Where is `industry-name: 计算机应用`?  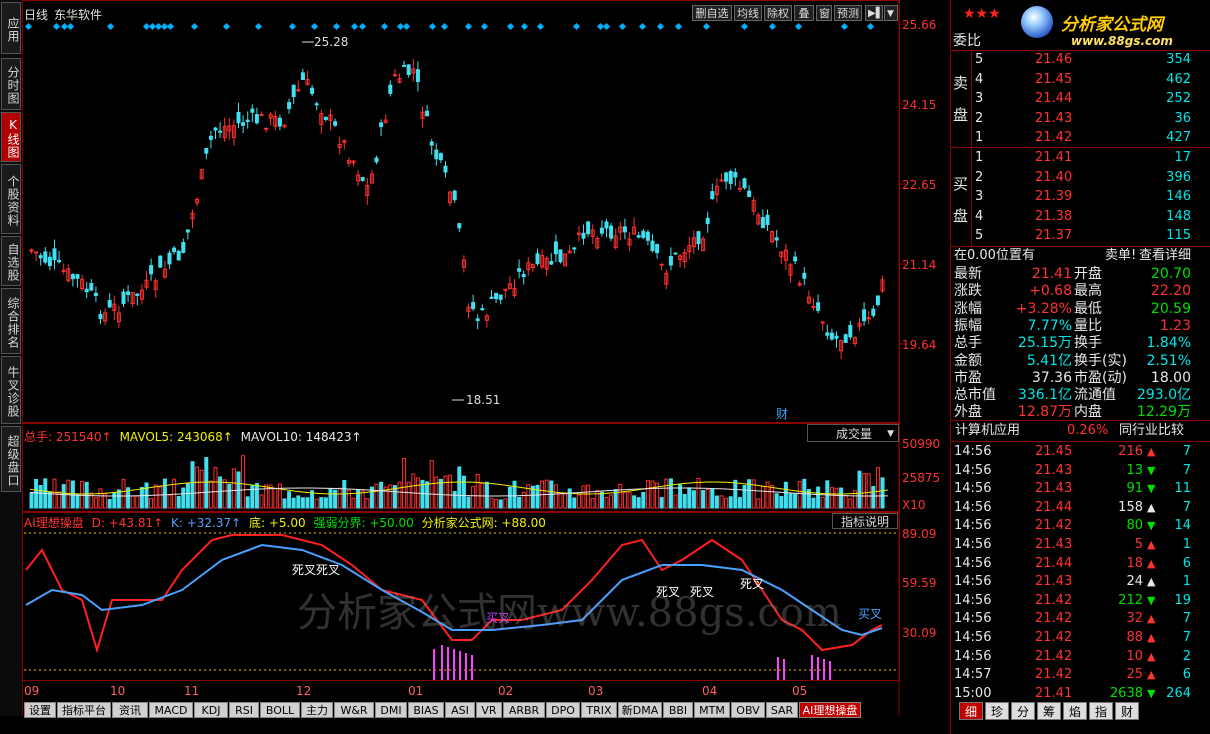
industry-name: 计算机应用 is located at coordinates (988, 430).